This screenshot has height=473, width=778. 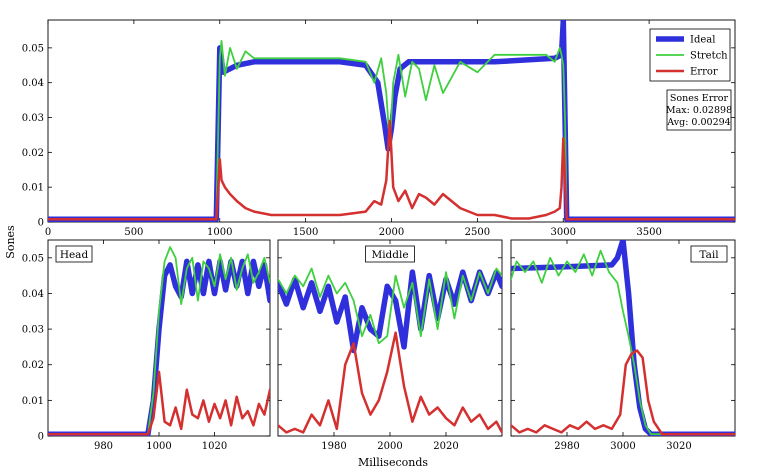 What do you see at coordinates (678, 446) in the screenshot?
I see `x-tick-label: 3020` at bounding box center [678, 446].